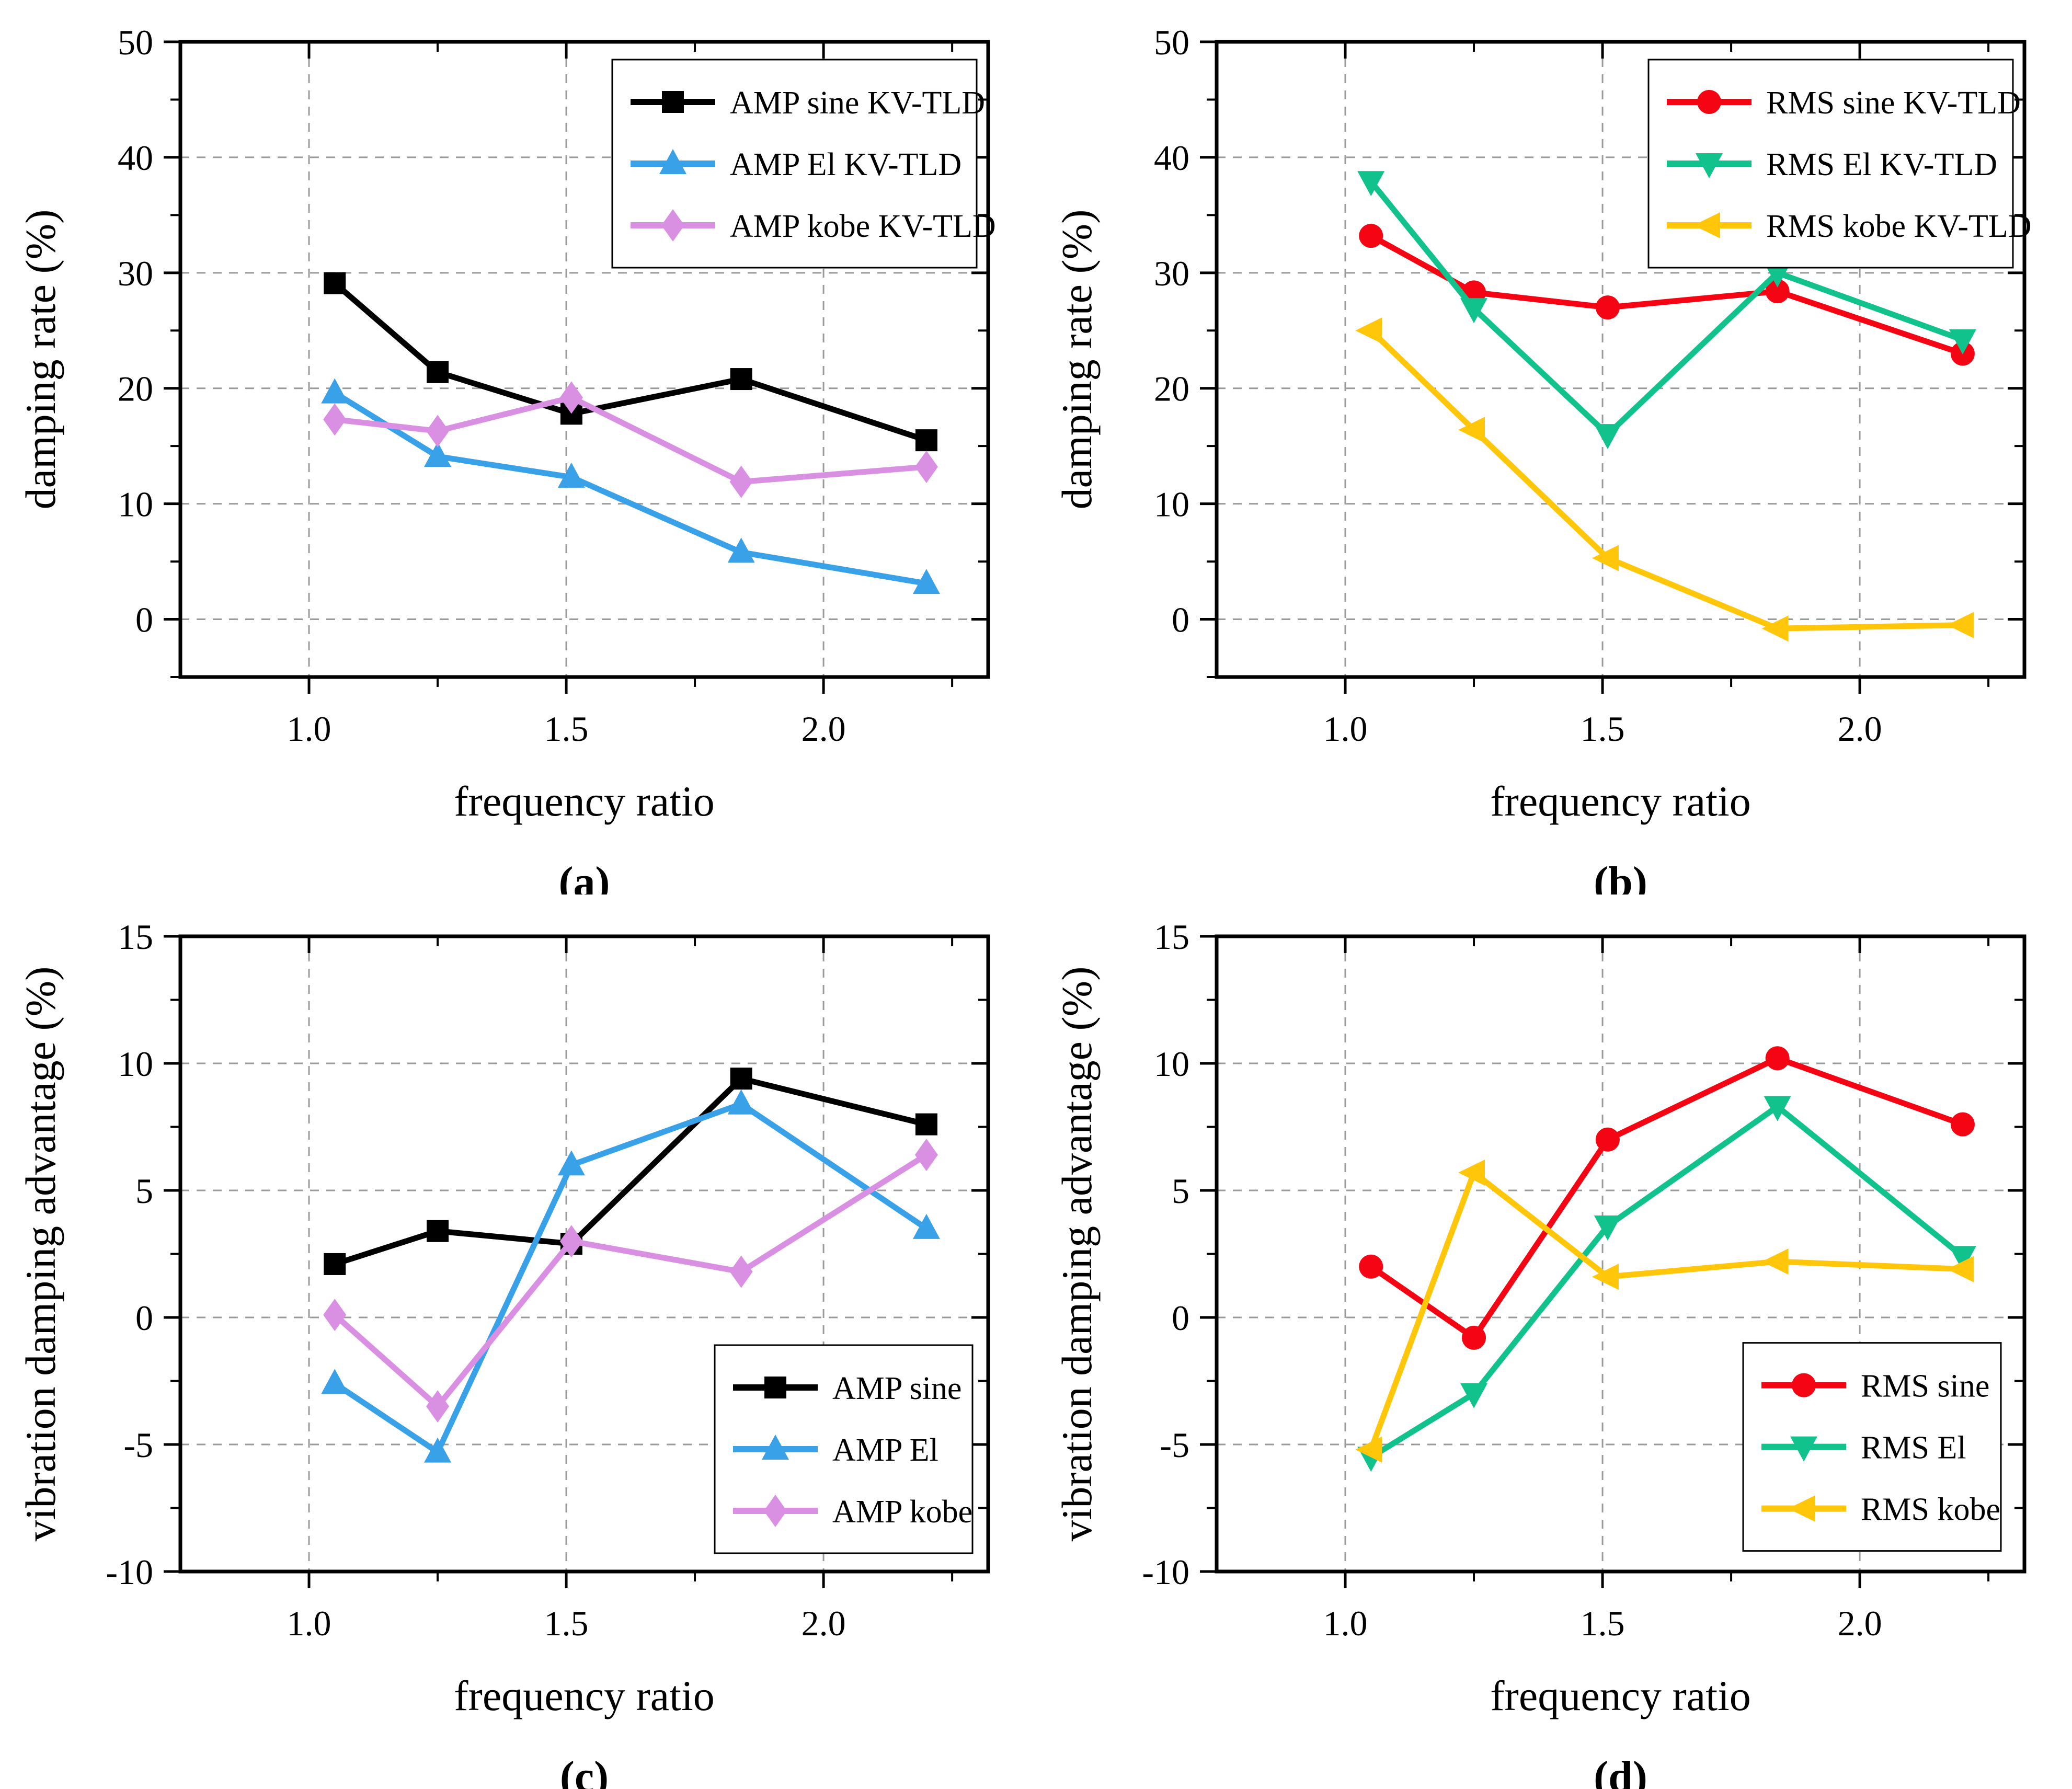  What do you see at coordinates (40, 360) in the screenshot?
I see `y-axis-label: damping rate (%)` at bounding box center [40, 360].